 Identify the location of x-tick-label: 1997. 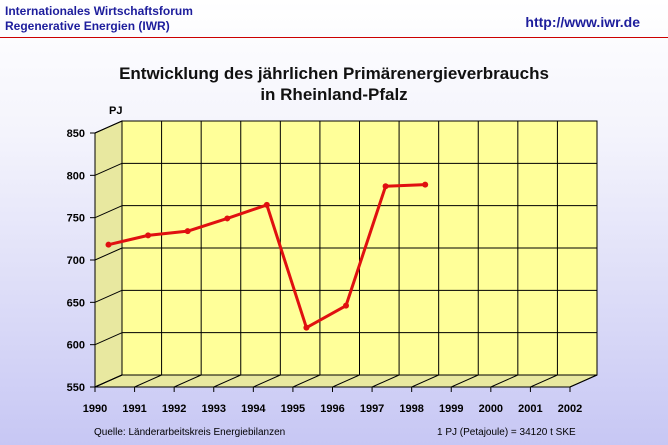
(372, 409).